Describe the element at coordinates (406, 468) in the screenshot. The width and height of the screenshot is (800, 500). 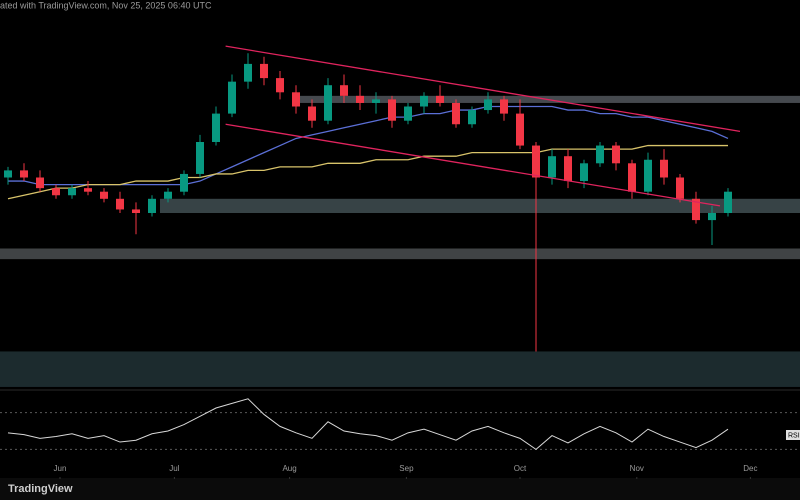
I see `x-tick-label: Sep` at that location.